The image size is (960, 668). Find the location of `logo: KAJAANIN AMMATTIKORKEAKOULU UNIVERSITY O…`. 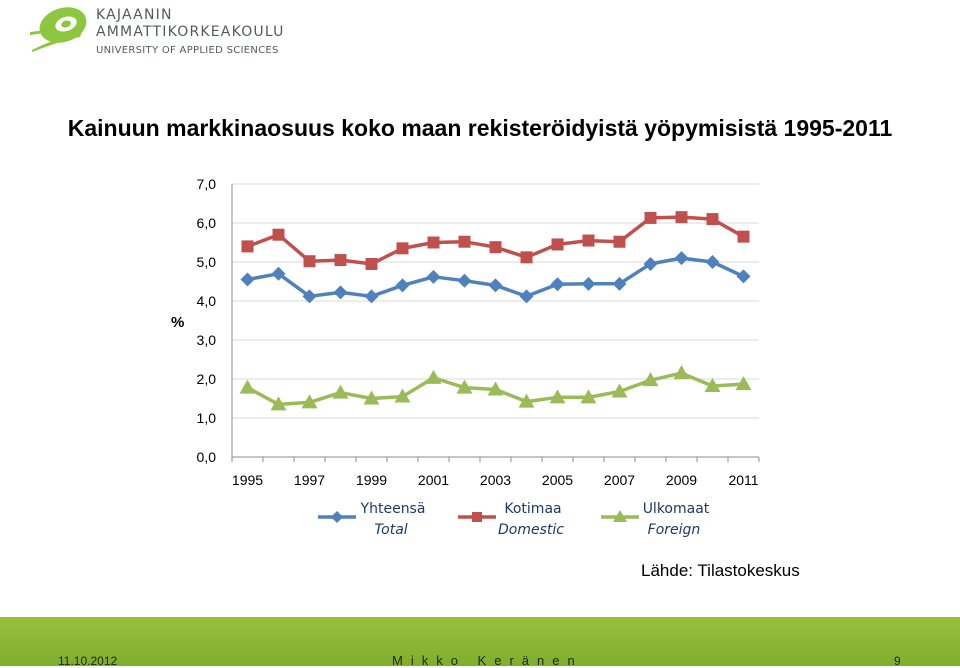

logo: KAJAANIN AMMATTIKORKEAKOULU UNIVERSITY O… is located at coordinates (160, 30).